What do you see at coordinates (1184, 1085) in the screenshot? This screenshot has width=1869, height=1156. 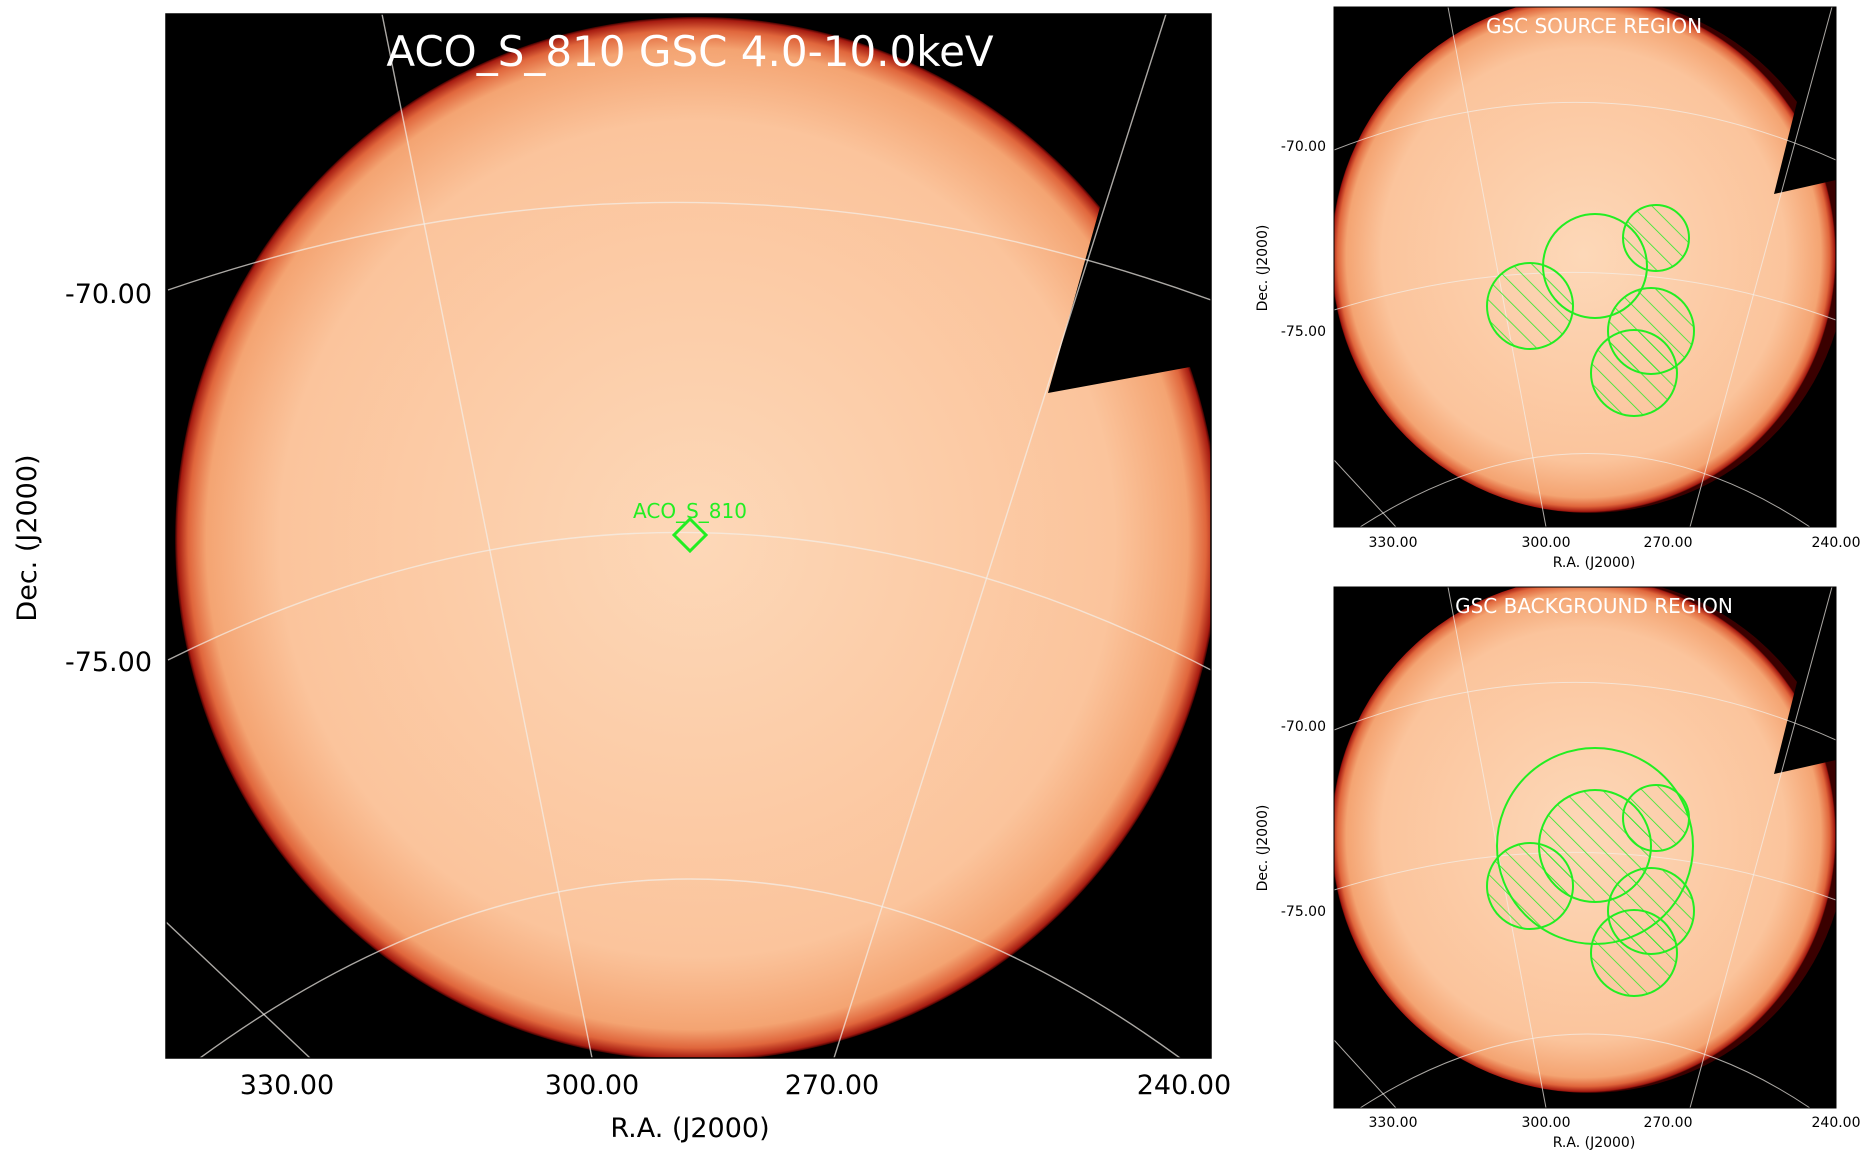 I see `main-x-tick-label: 240.00` at bounding box center [1184, 1085].